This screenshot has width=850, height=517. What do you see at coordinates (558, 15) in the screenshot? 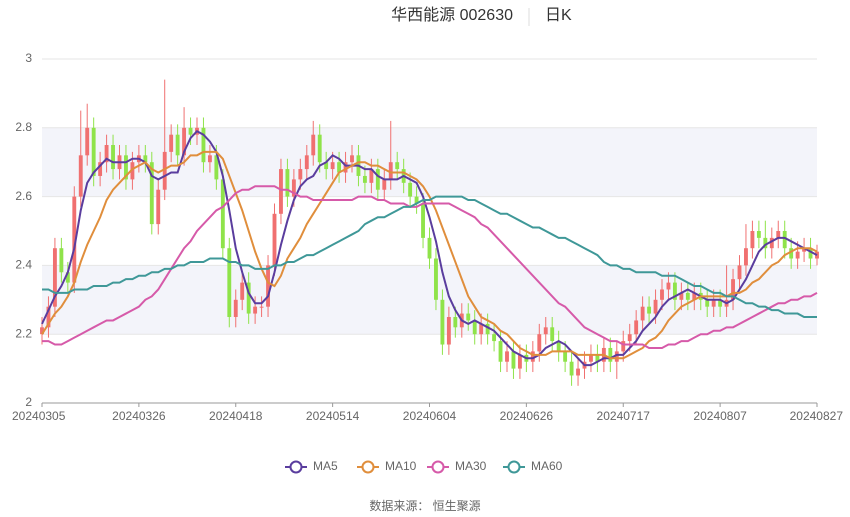
I see `chart-subtitle: 日K` at bounding box center [558, 15].